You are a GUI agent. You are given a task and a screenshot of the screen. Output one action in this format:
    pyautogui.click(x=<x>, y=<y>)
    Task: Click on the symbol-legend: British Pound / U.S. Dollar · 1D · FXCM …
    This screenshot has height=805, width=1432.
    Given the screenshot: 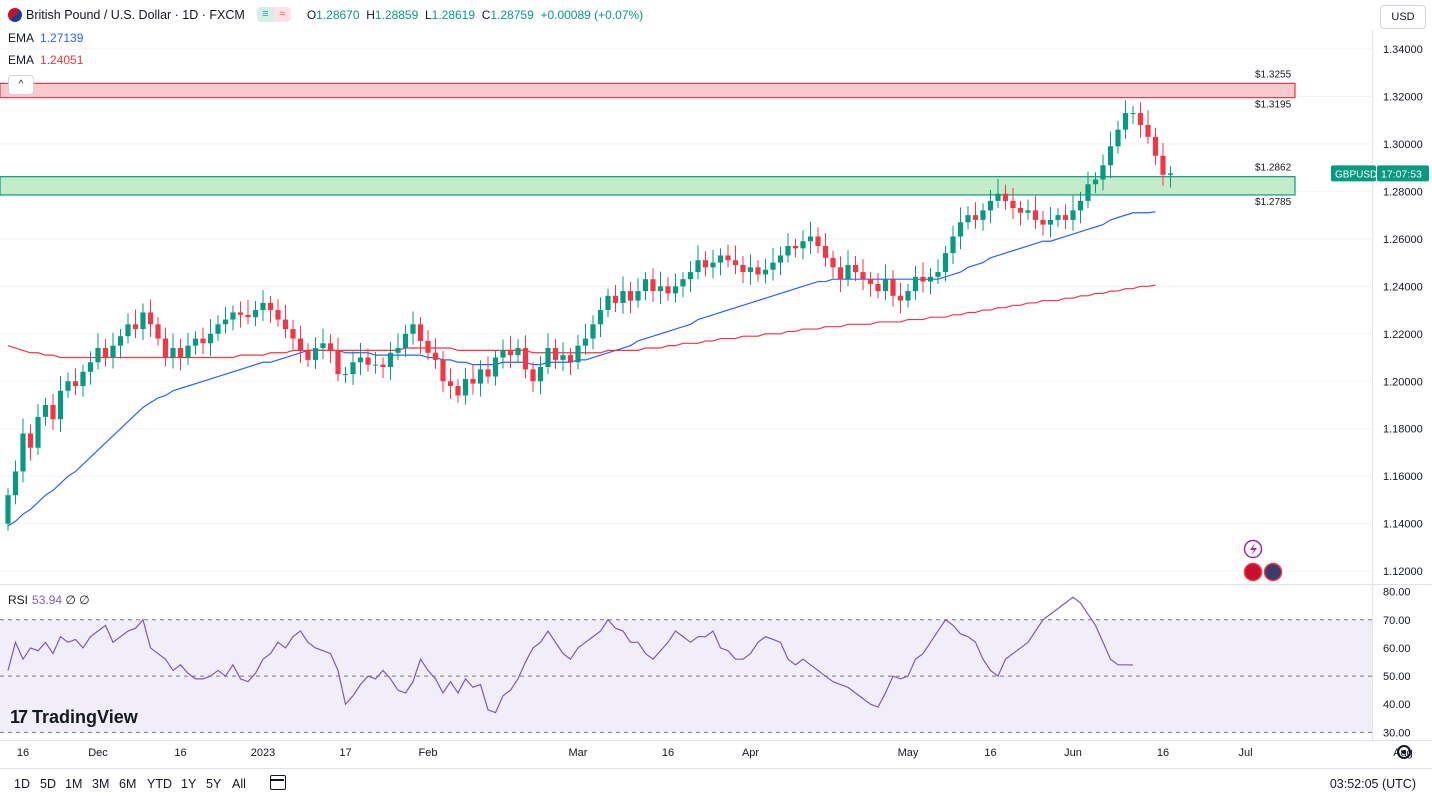 What is the action you would take?
    pyautogui.click(x=325, y=14)
    